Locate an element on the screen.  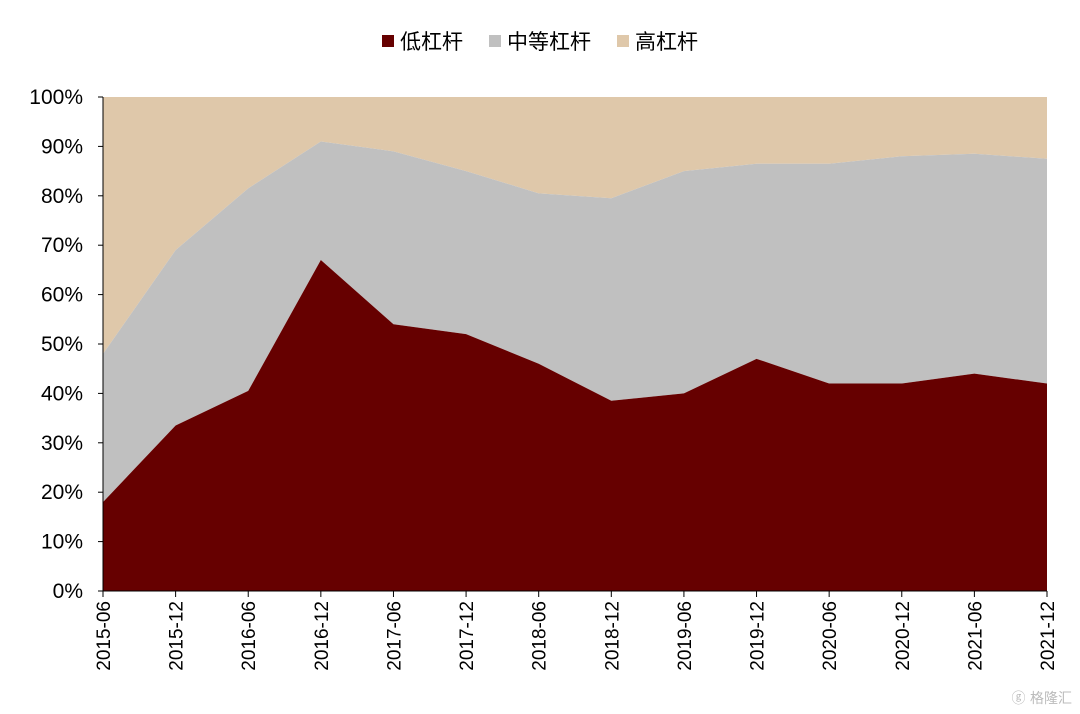
watermark-logo: ⓖ 格隆汇 is located at coordinates (1041, 699).